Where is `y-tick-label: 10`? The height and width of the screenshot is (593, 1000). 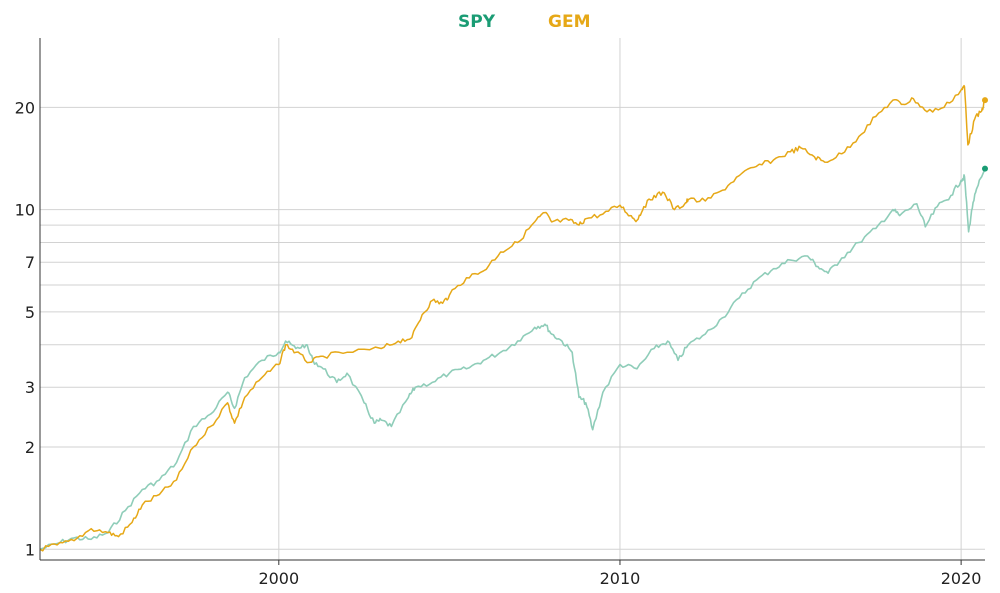
y-tick-label: 10 is located at coordinates (25, 210).